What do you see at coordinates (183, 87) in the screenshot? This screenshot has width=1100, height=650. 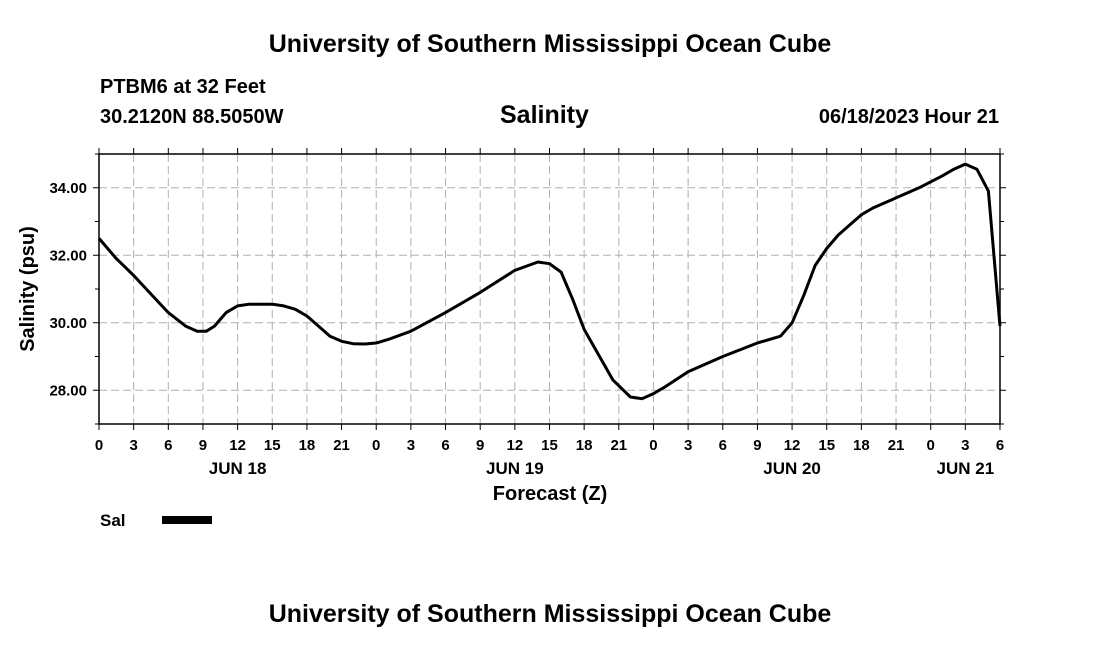 I see `station-label: PTBM6 at 32 Feet` at bounding box center [183, 87].